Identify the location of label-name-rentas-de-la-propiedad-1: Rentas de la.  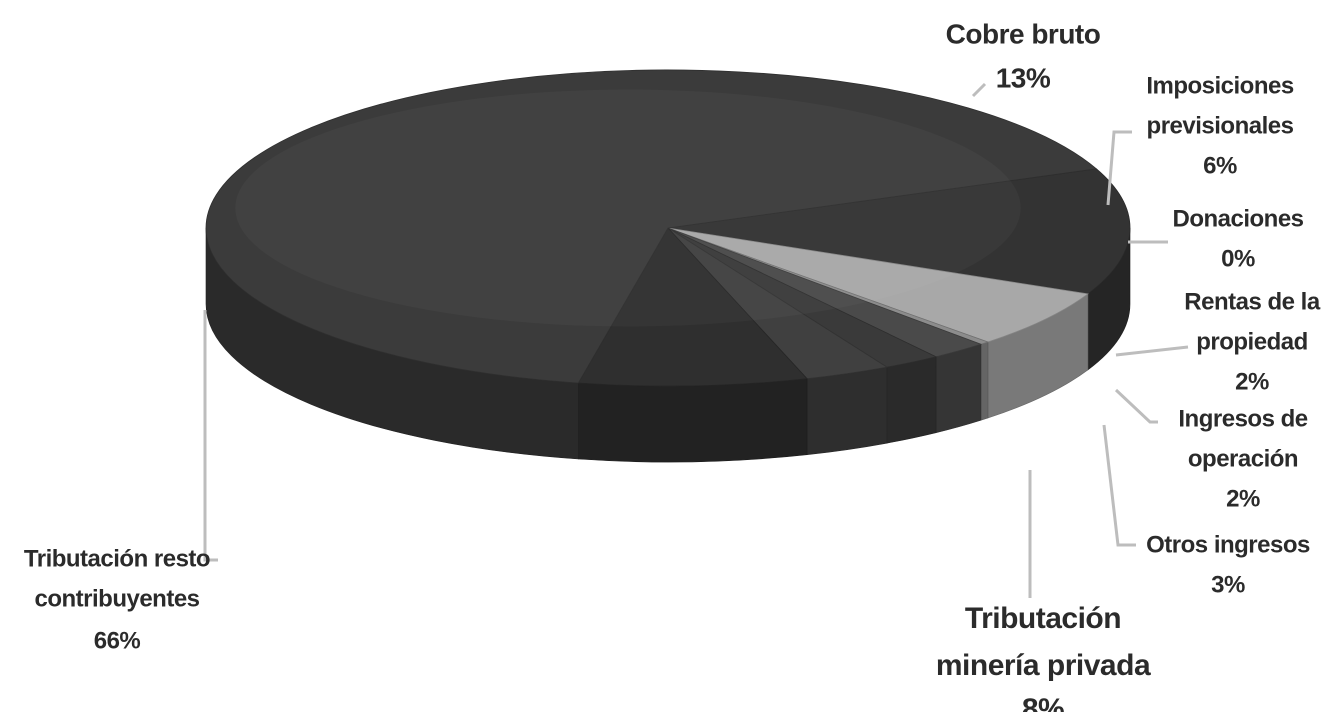
(1252, 301).